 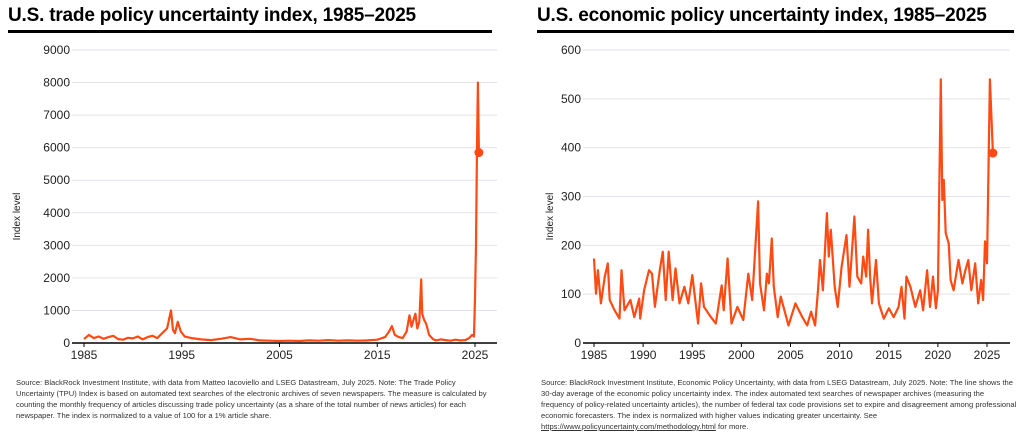 What do you see at coordinates (839, 355) in the screenshot?
I see `x-tick-label: 2010` at bounding box center [839, 355].